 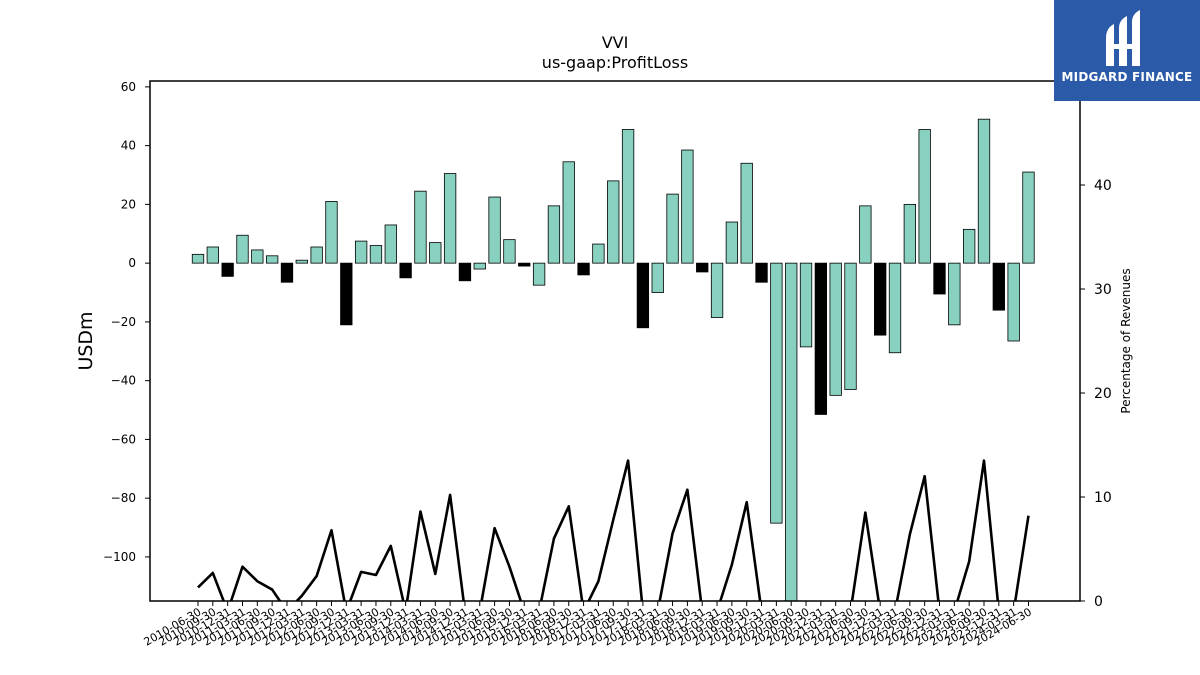 What do you see at coordinates (123, 322) in the screenshot?
I see `y-tick-label: −20` at bounding box center [123, 322].